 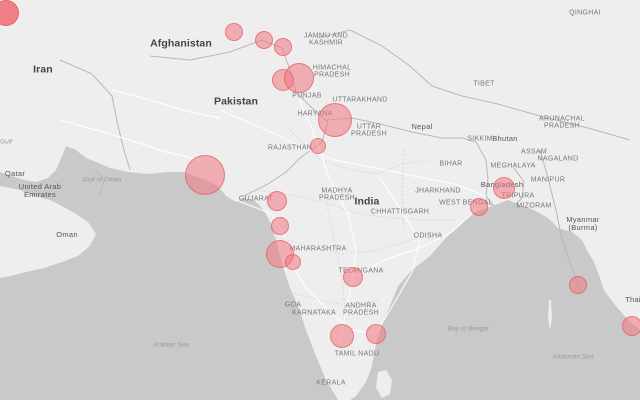 What do you see at coordinates (518, 196) in the screenshot?
I see `label-tripura: TRIPURA` at bounding box center [518, 196].